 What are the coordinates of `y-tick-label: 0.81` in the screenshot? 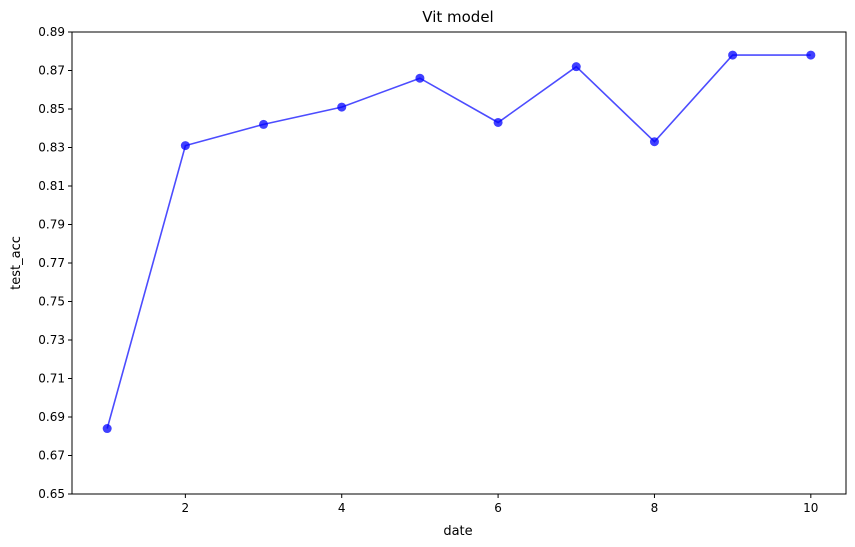 It's located at (51, 186).